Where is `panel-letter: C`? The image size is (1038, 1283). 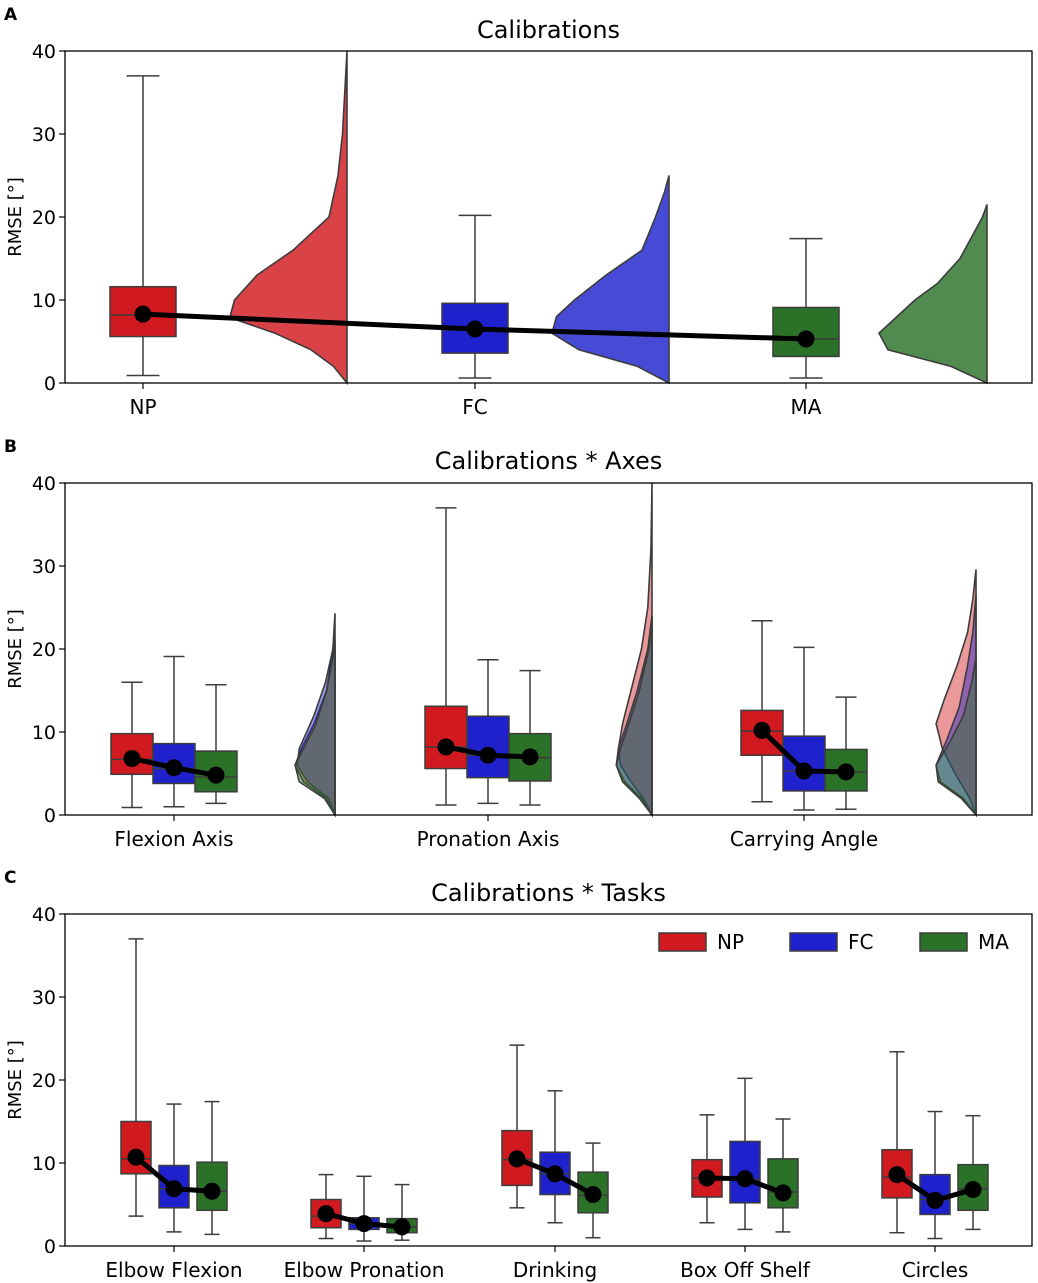
panel-letter: C is located at coordinates (10, 878).